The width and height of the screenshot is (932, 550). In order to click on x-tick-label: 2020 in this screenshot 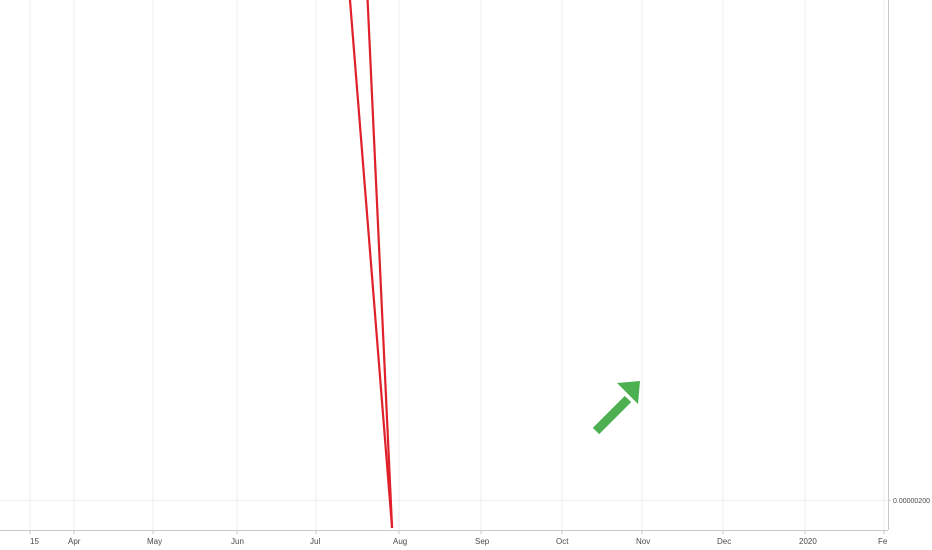, I will do `click(808, 541)`.